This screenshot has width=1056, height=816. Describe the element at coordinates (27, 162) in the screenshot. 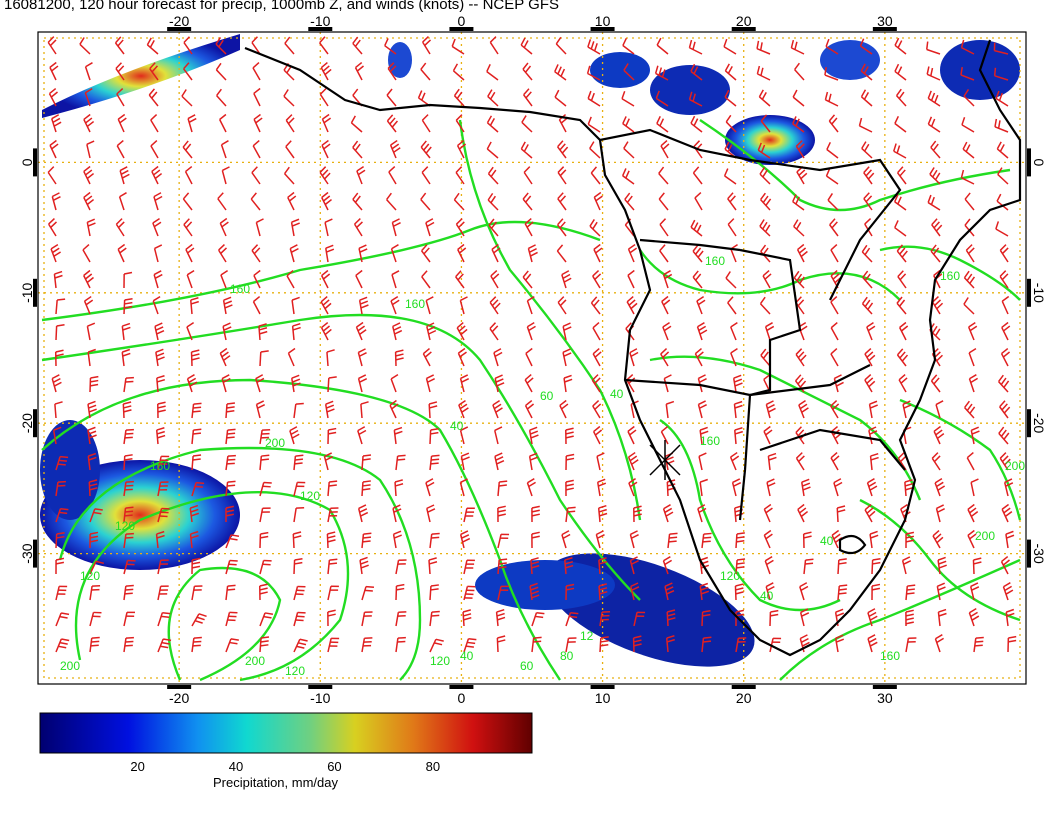

I see `lat-tick-left: 0` at that location.